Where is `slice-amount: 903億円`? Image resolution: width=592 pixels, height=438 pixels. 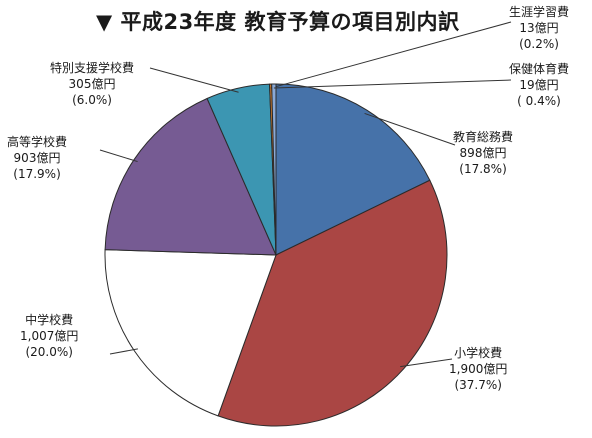
slice-amount: 903億円 is located at coordinates (37, 158).